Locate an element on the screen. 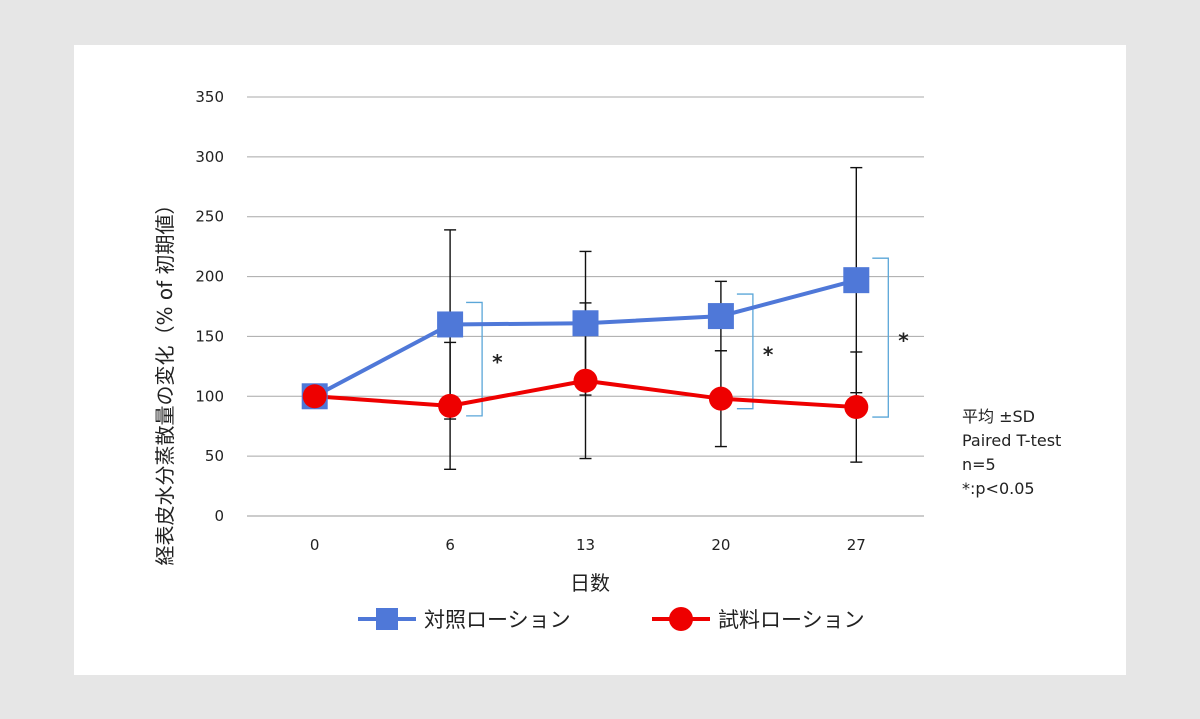 This screenshot has height=719, width=1200. note-p: *:p<0.05 is located at coordinates (998, 488).